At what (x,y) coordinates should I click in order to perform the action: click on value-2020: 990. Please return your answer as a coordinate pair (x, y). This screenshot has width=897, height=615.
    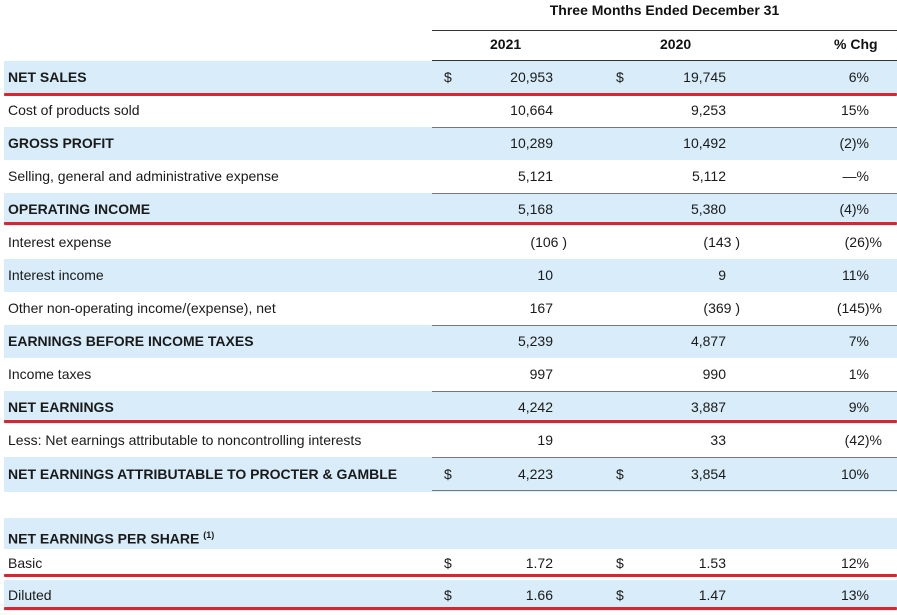
    Looking at the image, I should click on (714, 374).